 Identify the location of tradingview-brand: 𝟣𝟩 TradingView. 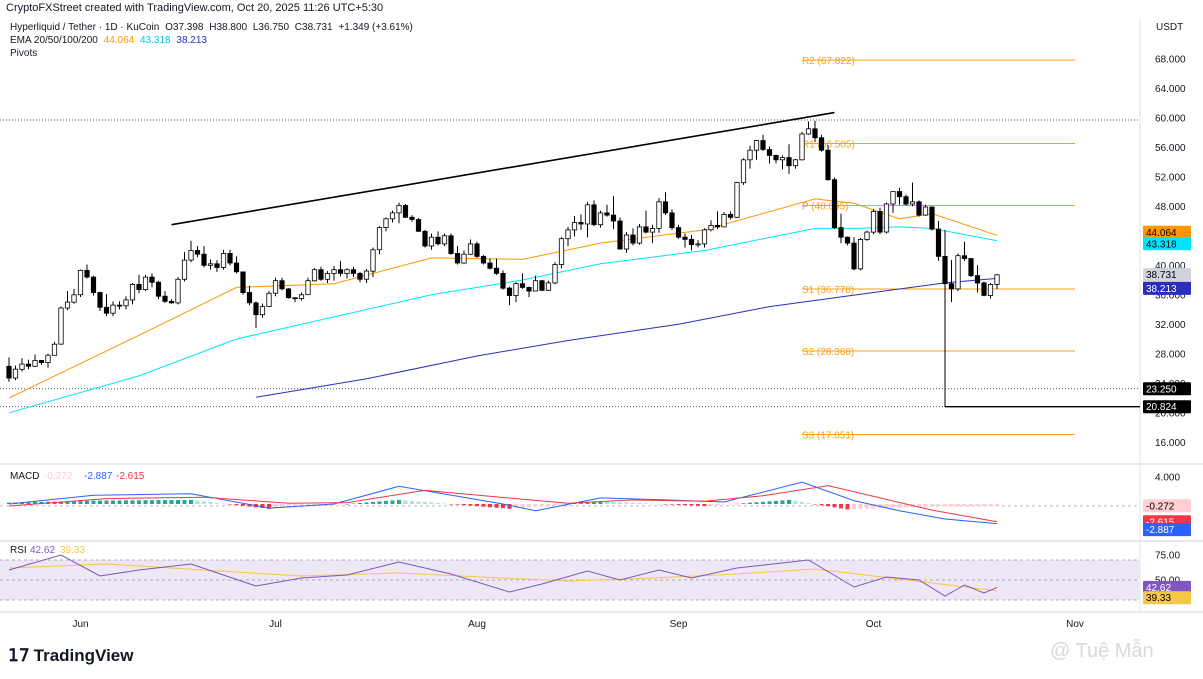
(70, 656).